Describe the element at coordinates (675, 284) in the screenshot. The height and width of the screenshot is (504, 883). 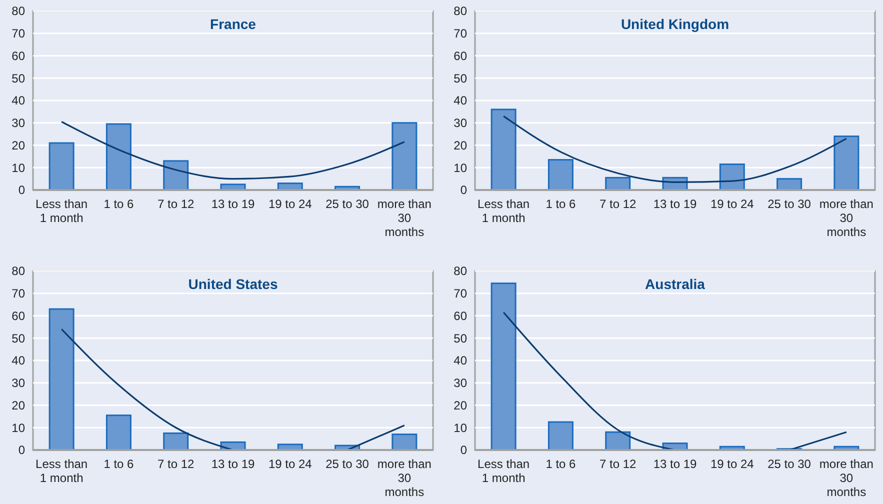
I see `chart-title: Australia` at that location.